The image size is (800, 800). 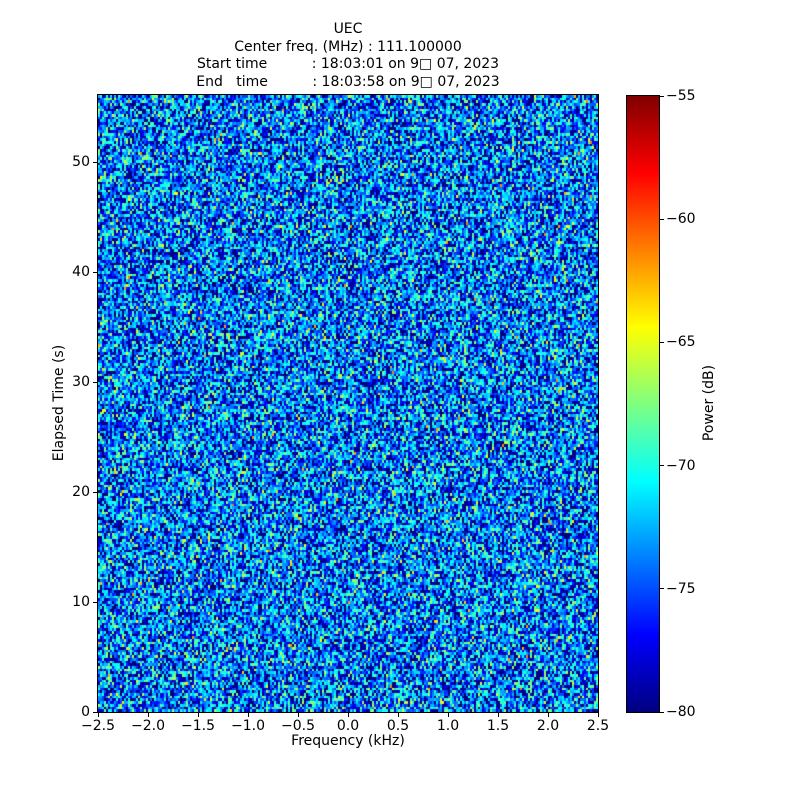 I want to click on y-tick-label: 40, so click(x=81, y=272).